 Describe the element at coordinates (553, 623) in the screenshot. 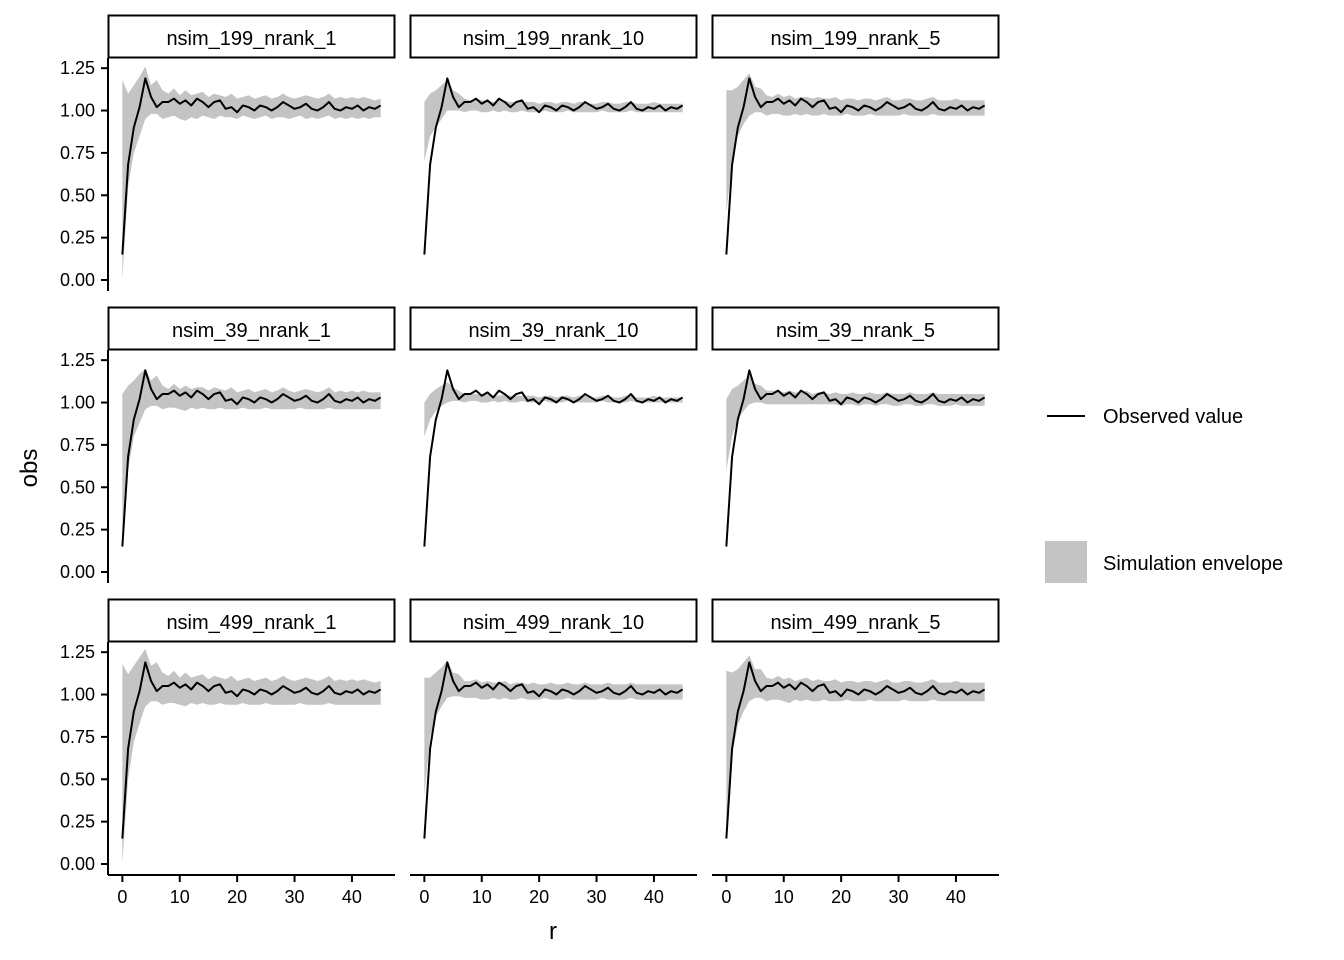

I see `panel-strip-label: nsim_499_nrank_10` at that location.